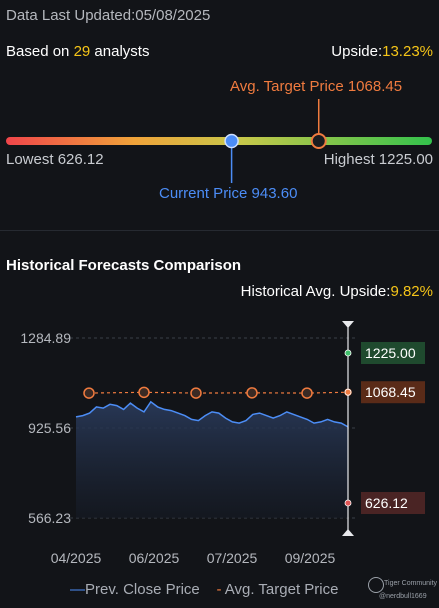 The height and width of the screenshot is (608, 439). I want to click on upside-text: Upside:13.23%, so click(382, 51).